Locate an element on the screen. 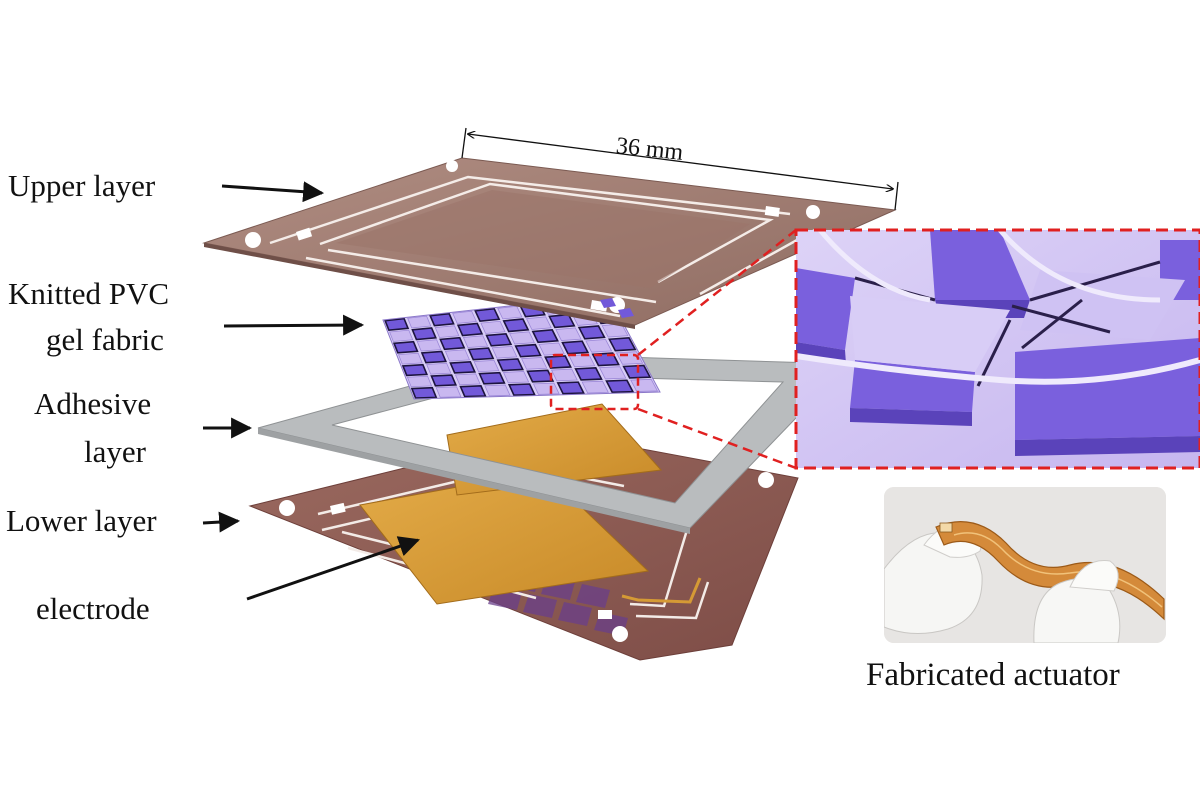  dimension-label: 36 mm is located at coordinates (649, 149).